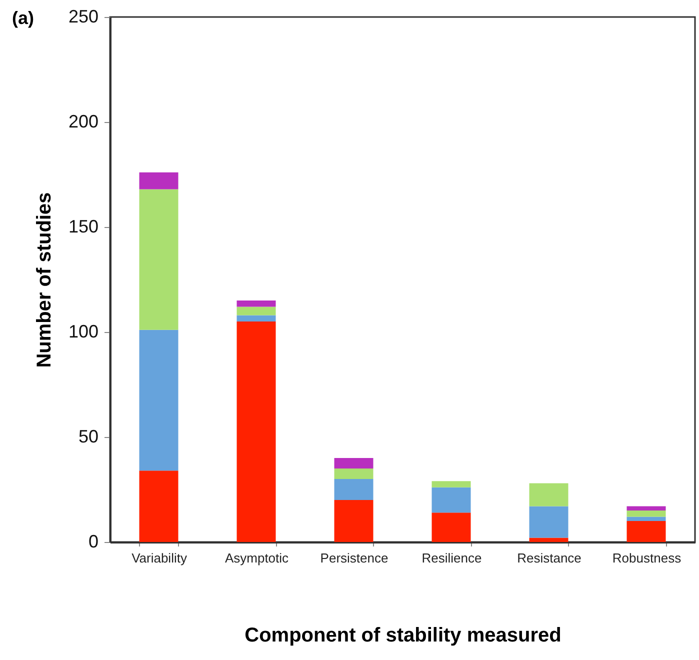 The height and width of the screenshot is (660, 699). I want to click on chart-title: (a), so click(23, 18).